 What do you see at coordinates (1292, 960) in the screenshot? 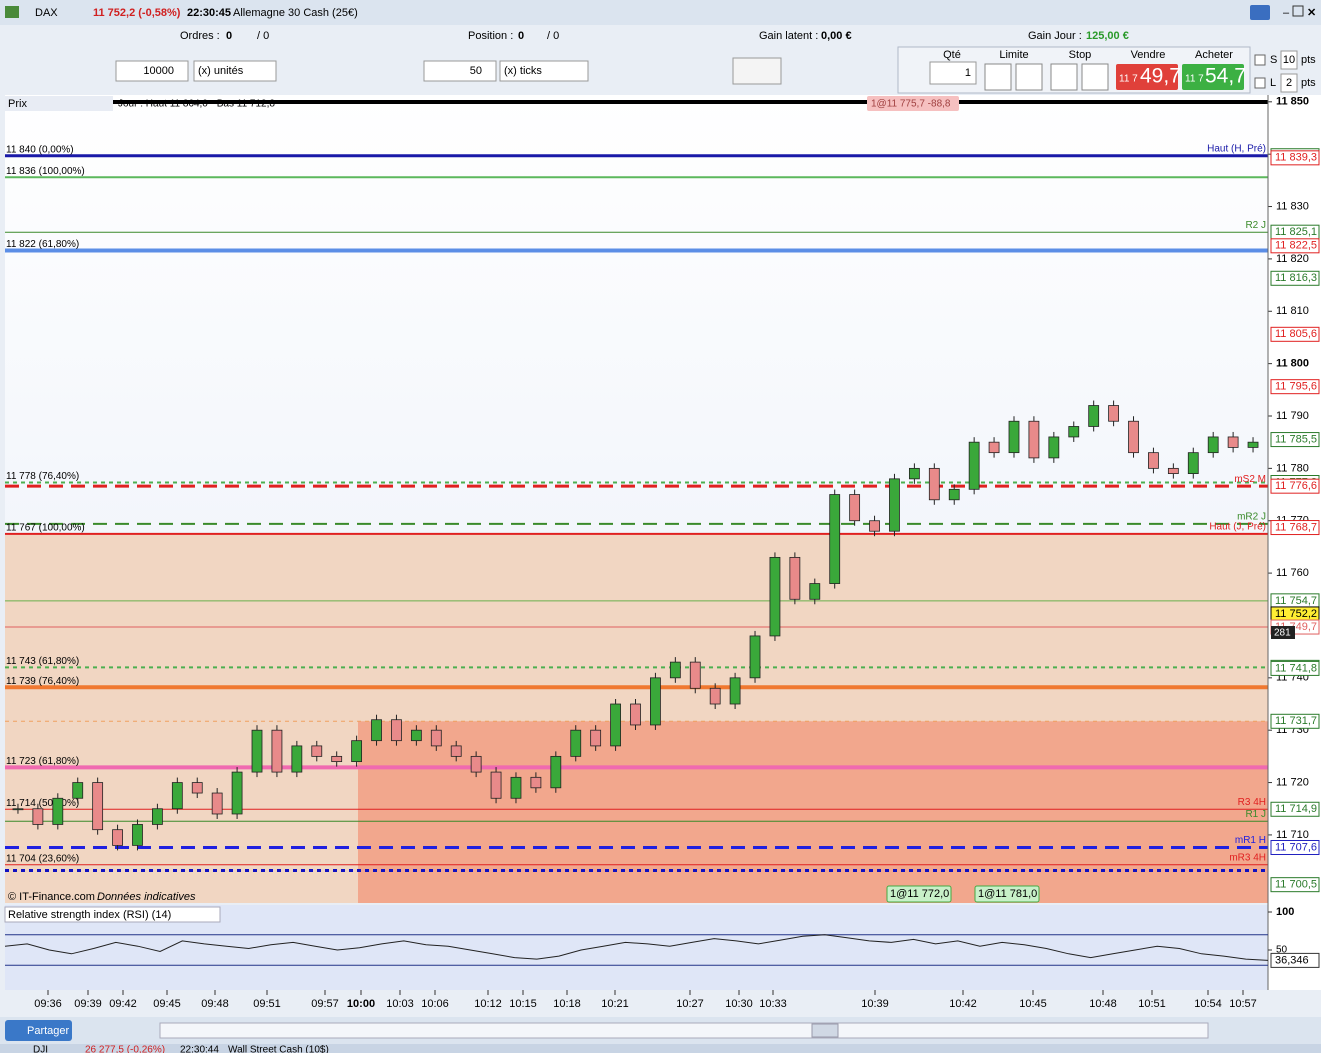
I see `rsi-last-label: 36,346` at bounding box center [1292, 960].